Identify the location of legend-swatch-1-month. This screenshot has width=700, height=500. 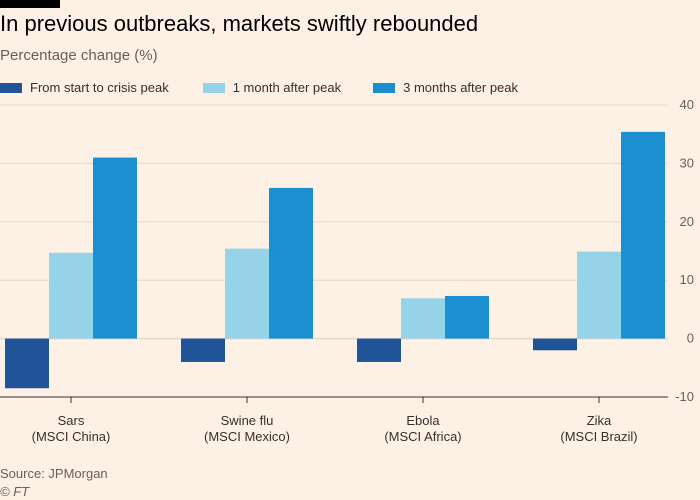
(213, 87).